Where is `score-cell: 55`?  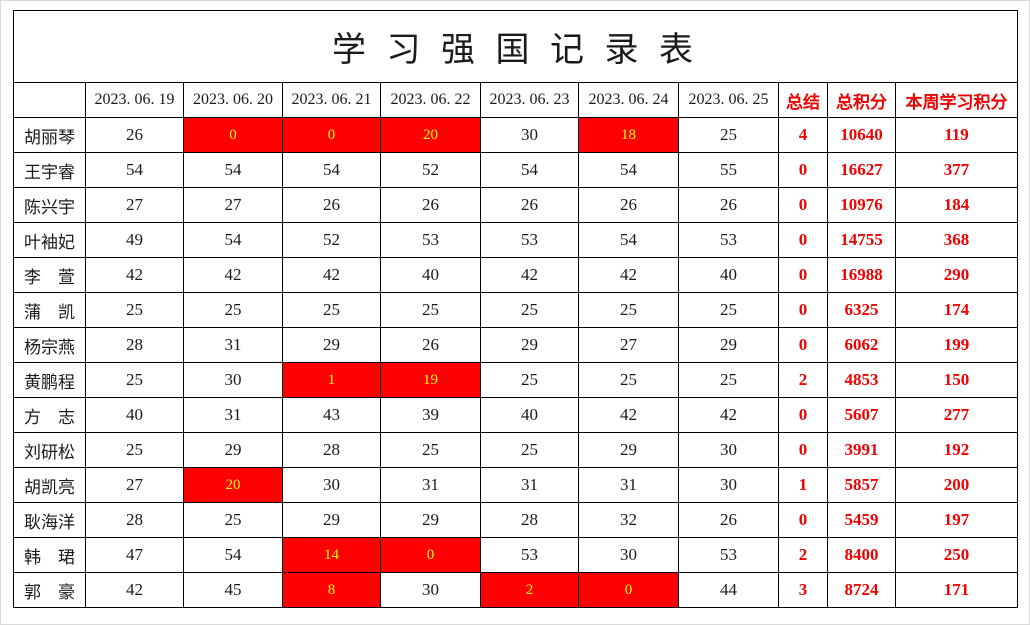
score-cell: 55 is located at coordinates (728, 170).